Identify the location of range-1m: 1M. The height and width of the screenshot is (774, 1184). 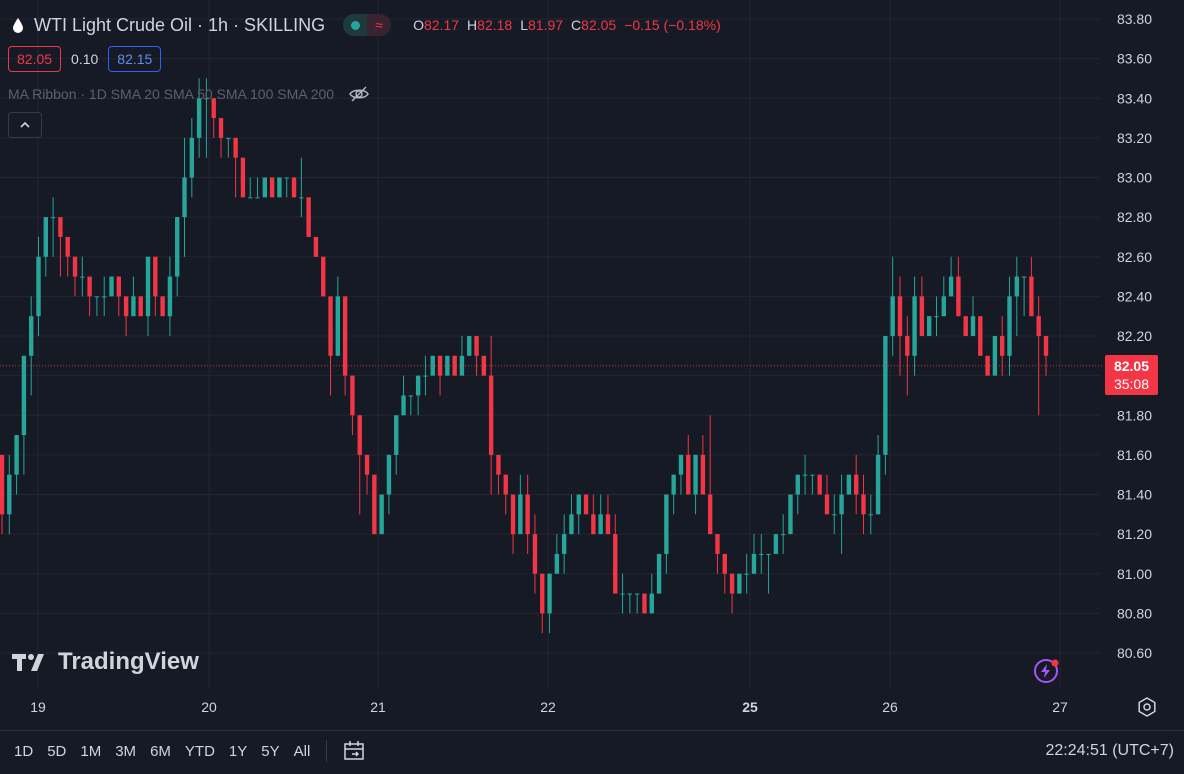
(91, 751).